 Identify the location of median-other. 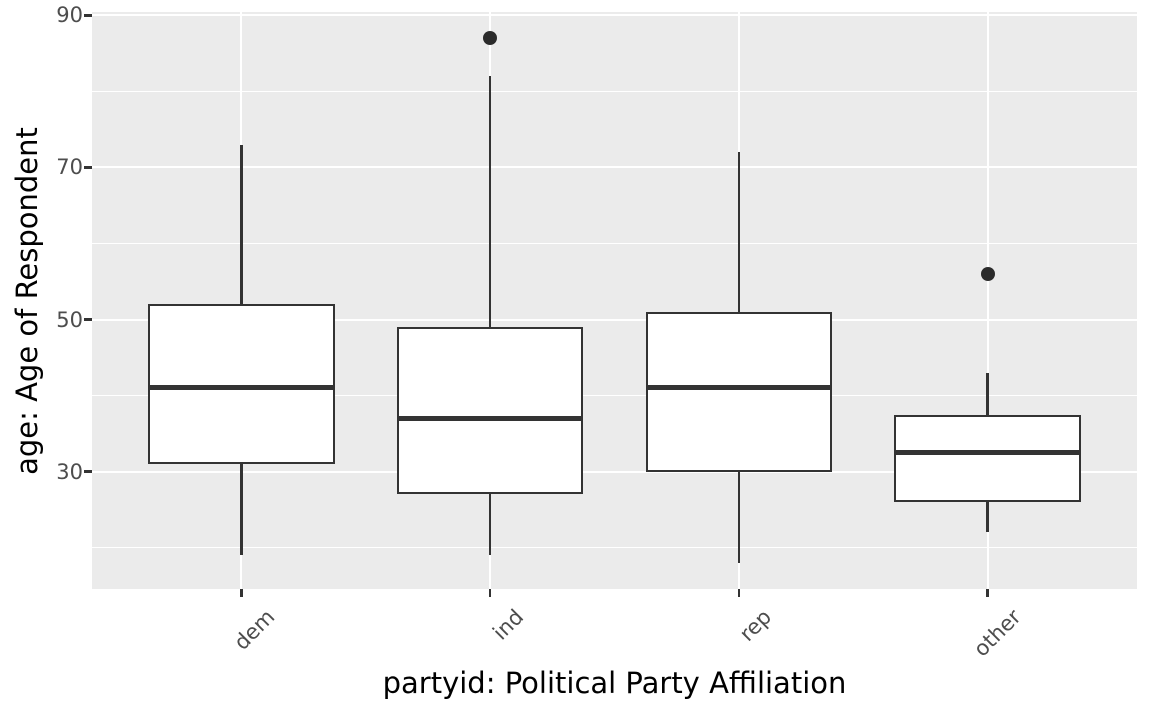
(987, 453).